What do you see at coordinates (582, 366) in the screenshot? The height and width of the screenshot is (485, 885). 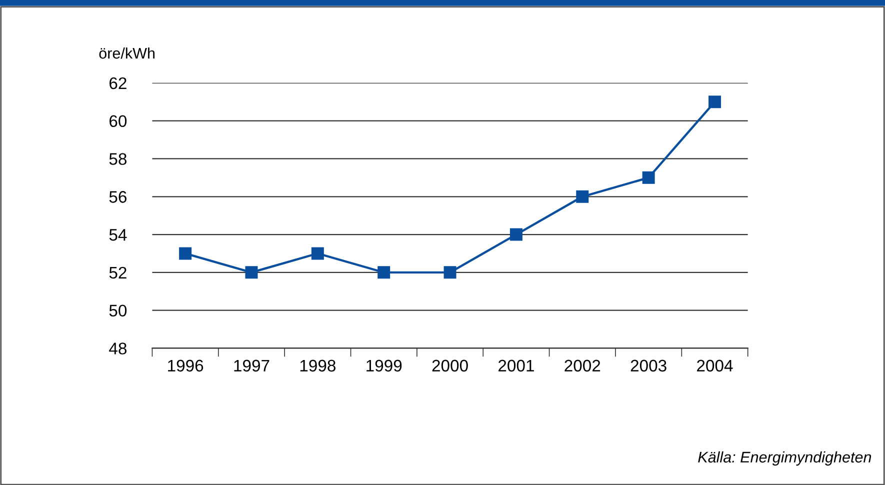 I see `x-tick-label: 2002` at bounding box center [582, 366].